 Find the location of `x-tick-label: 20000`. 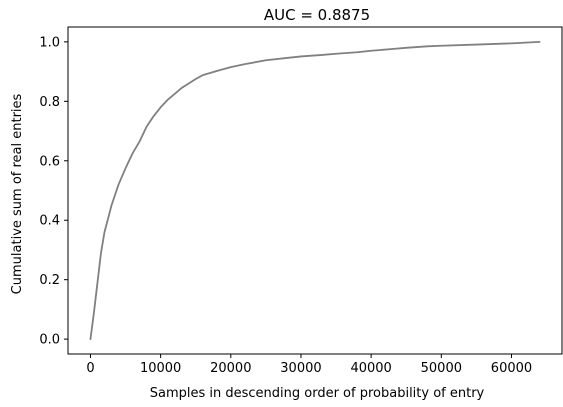

x-tick-label: 20000 is located at coordinates (230, 368).